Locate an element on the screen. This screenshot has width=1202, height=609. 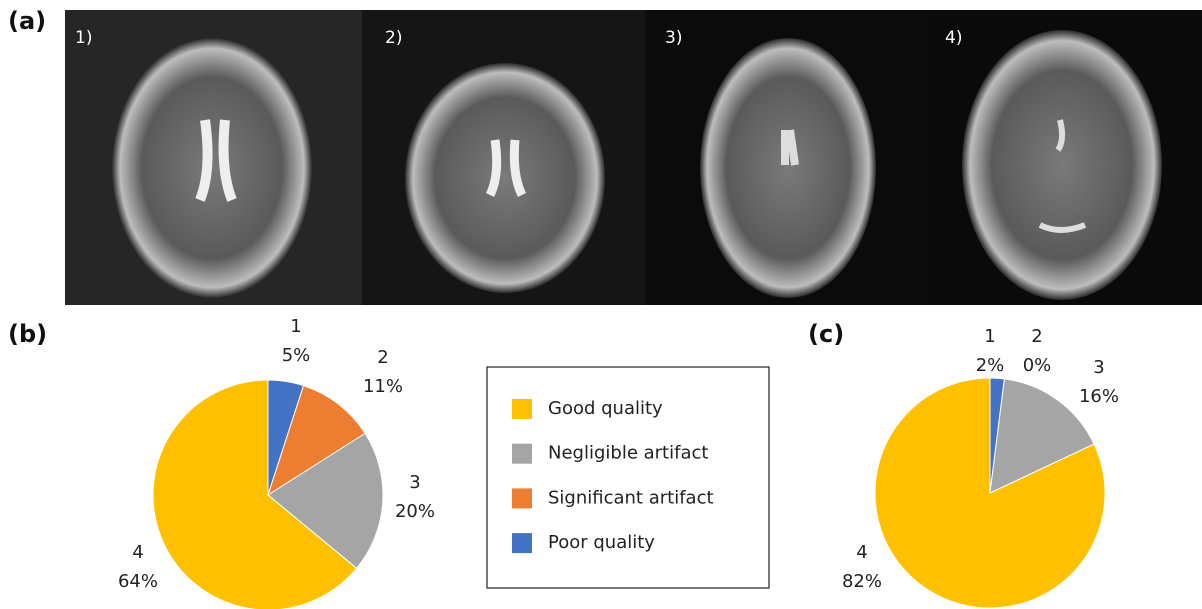
legend-label: Significant artifact is located at coordinates (631, 497).